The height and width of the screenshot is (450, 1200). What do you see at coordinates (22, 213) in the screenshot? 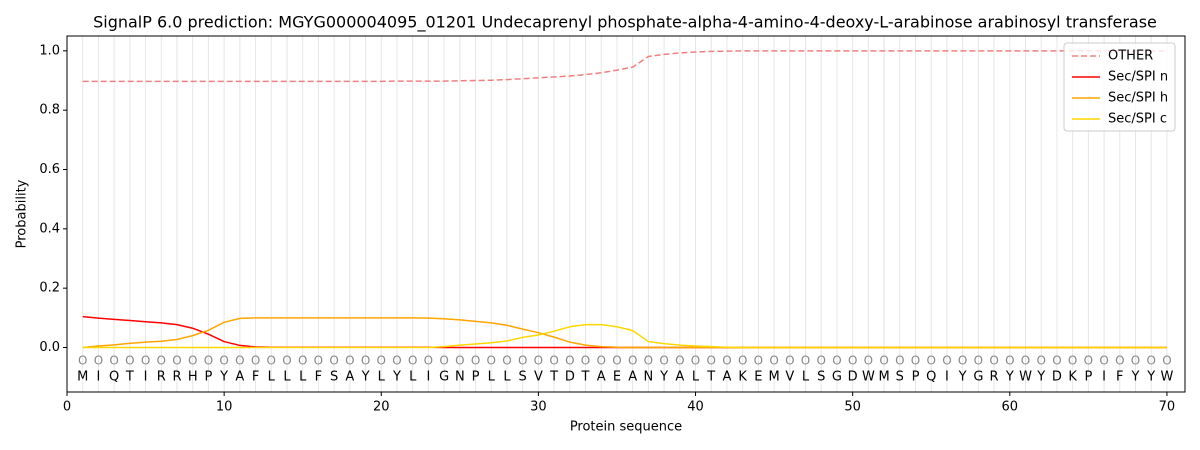
I see `y-axis-label: Probability` at bounding box center [22, 213].